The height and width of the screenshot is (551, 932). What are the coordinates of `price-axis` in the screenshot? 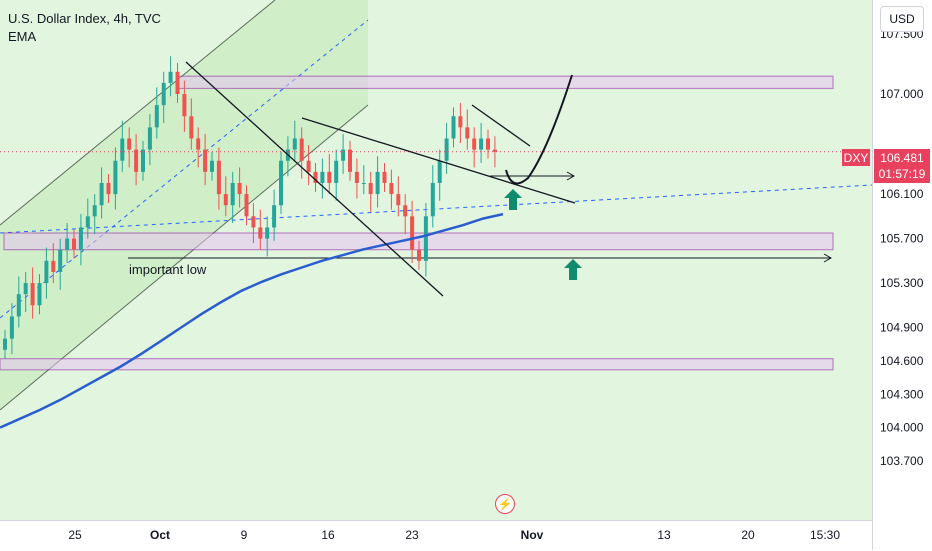 It's located at (902, 275).